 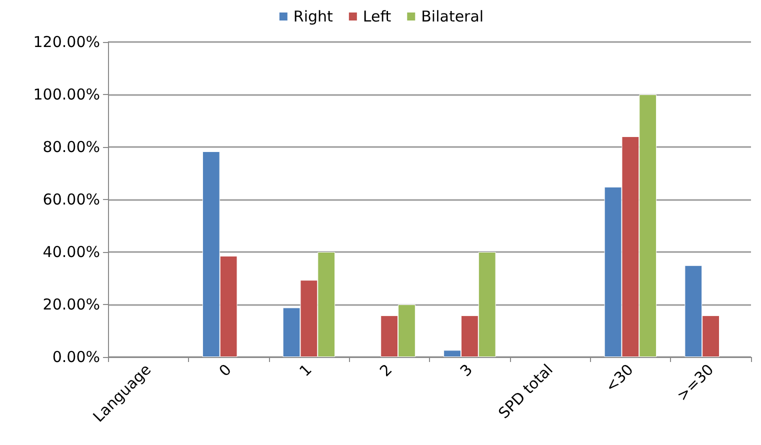 What do you see at coordinates (71, 252) in the screenshot?
I see `y-tick-label: 40.00%` at bounding box center [71, 252].